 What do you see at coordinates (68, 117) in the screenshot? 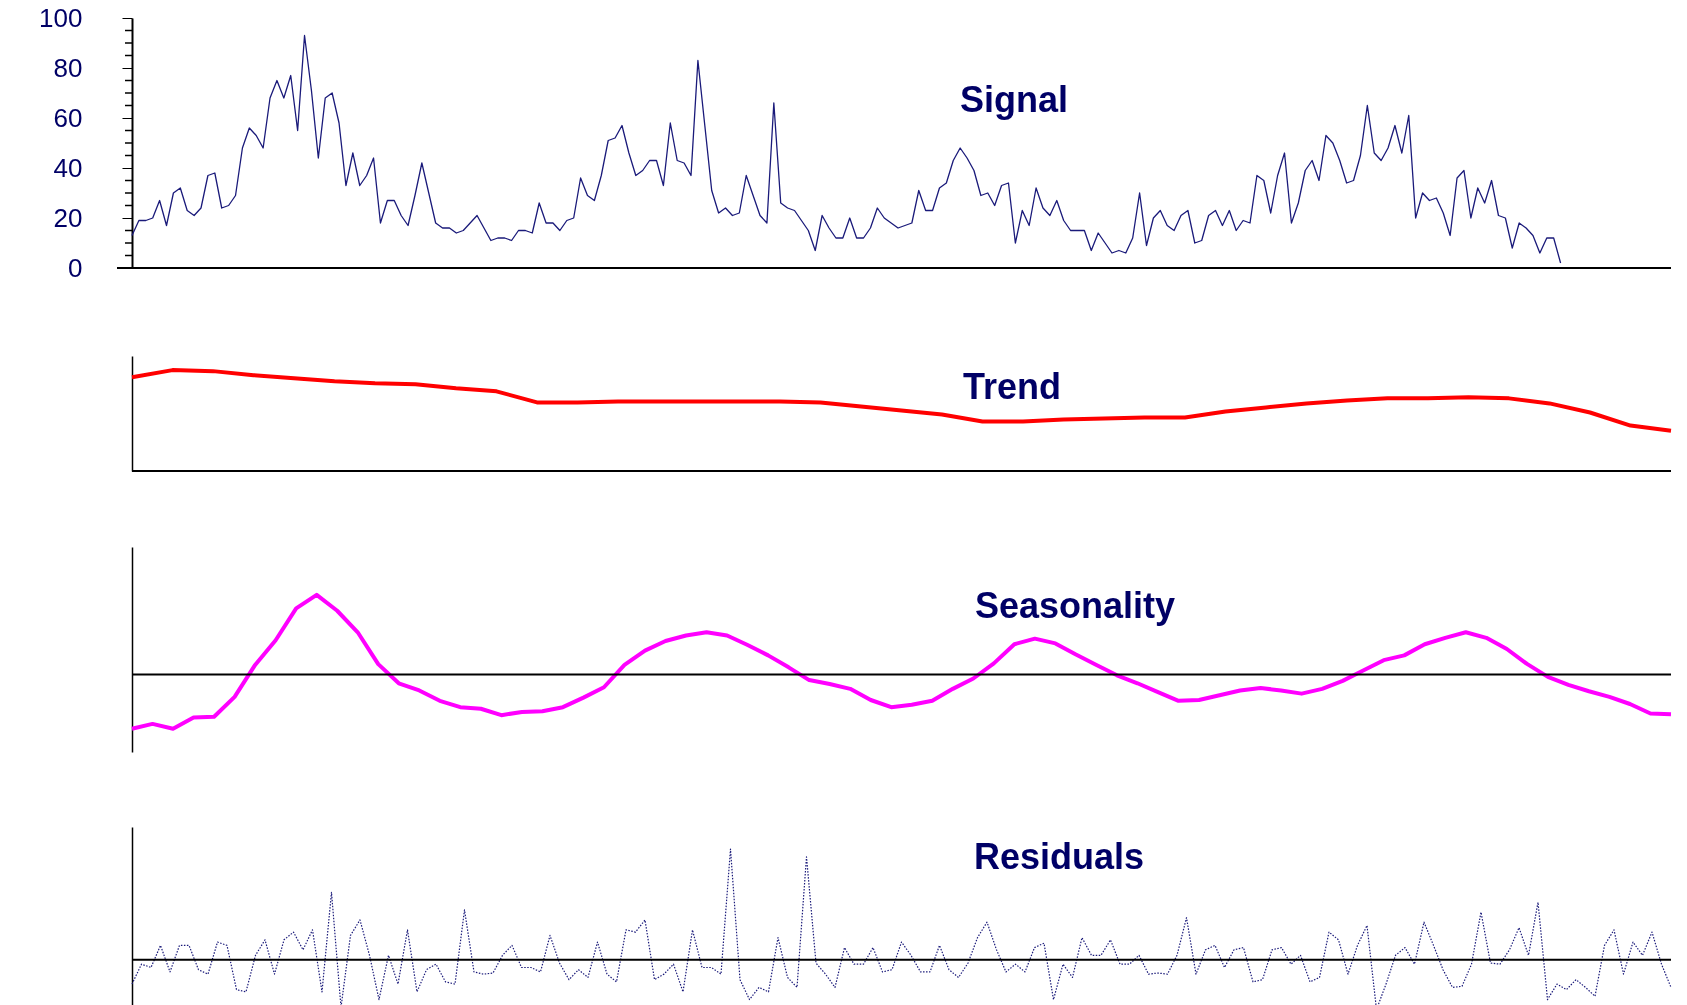
I see `y-tick-label: 60` at bounding box center [68, 117].